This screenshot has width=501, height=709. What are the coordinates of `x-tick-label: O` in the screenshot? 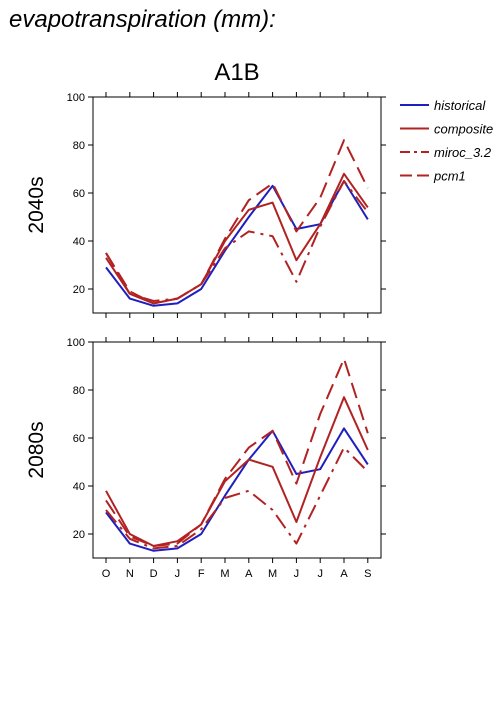 It's located at (106, 574).